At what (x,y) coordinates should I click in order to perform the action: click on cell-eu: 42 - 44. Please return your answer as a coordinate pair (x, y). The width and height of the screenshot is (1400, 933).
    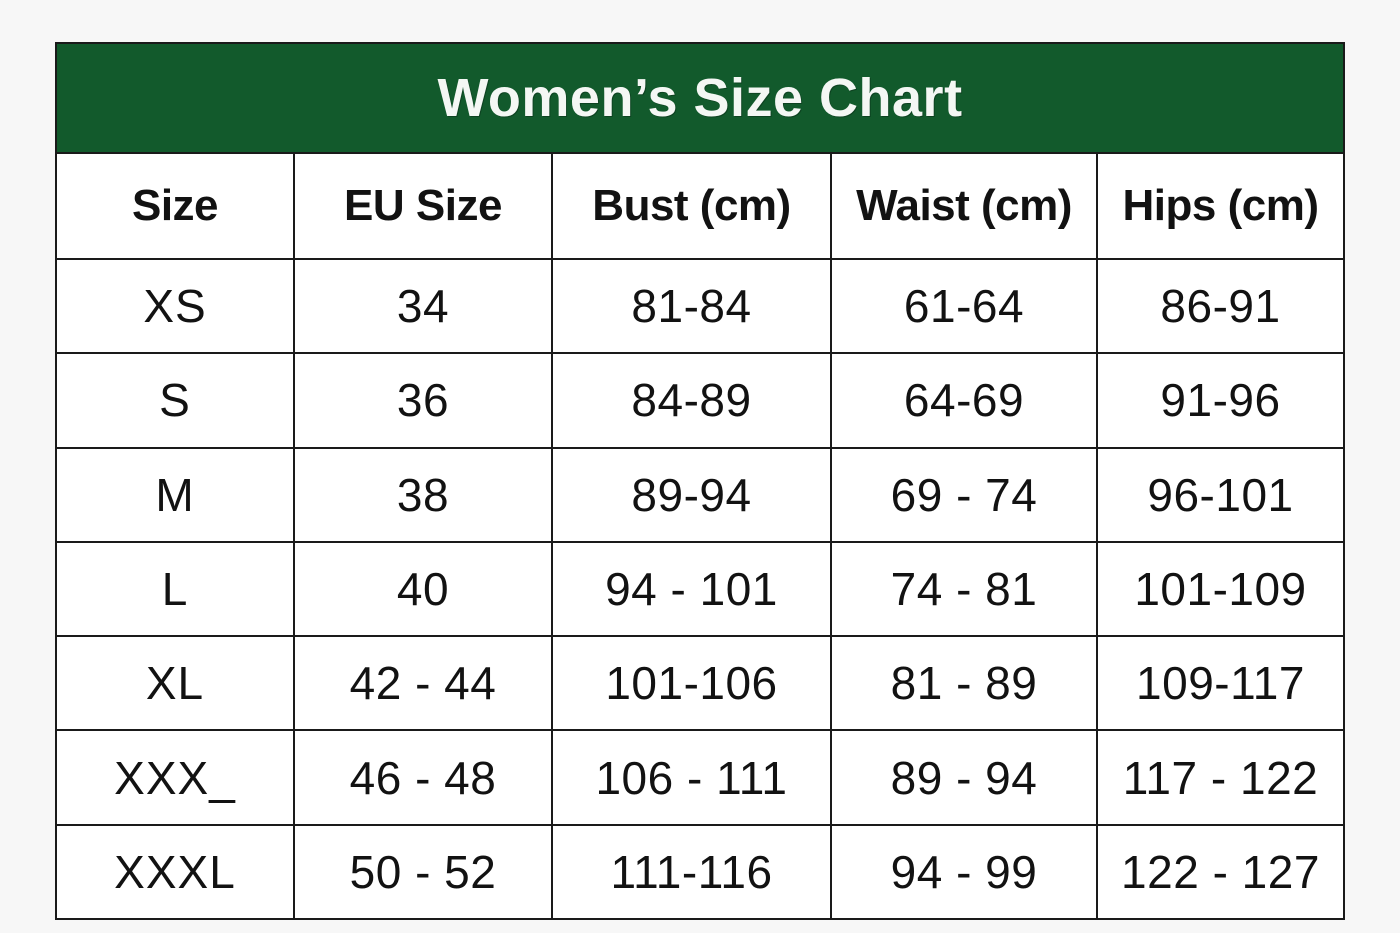
    Looking at the image, I should click on (424, 683).